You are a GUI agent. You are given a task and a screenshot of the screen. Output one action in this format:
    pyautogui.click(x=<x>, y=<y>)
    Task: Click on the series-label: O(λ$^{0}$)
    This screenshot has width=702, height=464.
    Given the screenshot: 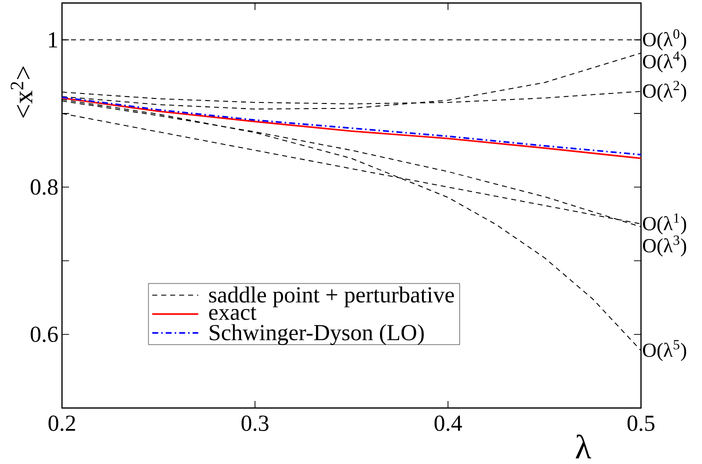 What is the action you would take?
    pyautogui.click(x=664, y=39)
    